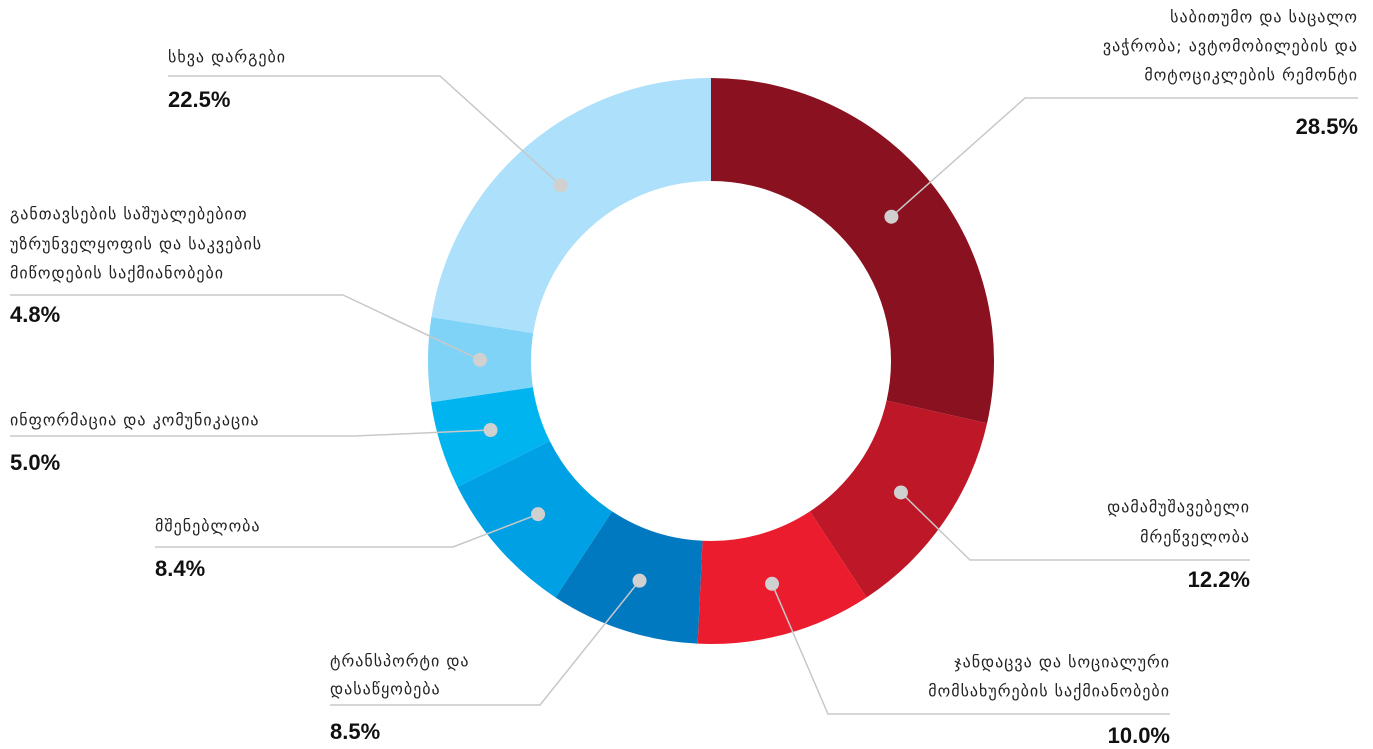 This screenshot has width=1373, height=749. What do you see at coordinates (1251, 75) in the screenshot?
I see `category-label-line: მოტოციკლების რემონტი` at bounding box center [1251, 75].